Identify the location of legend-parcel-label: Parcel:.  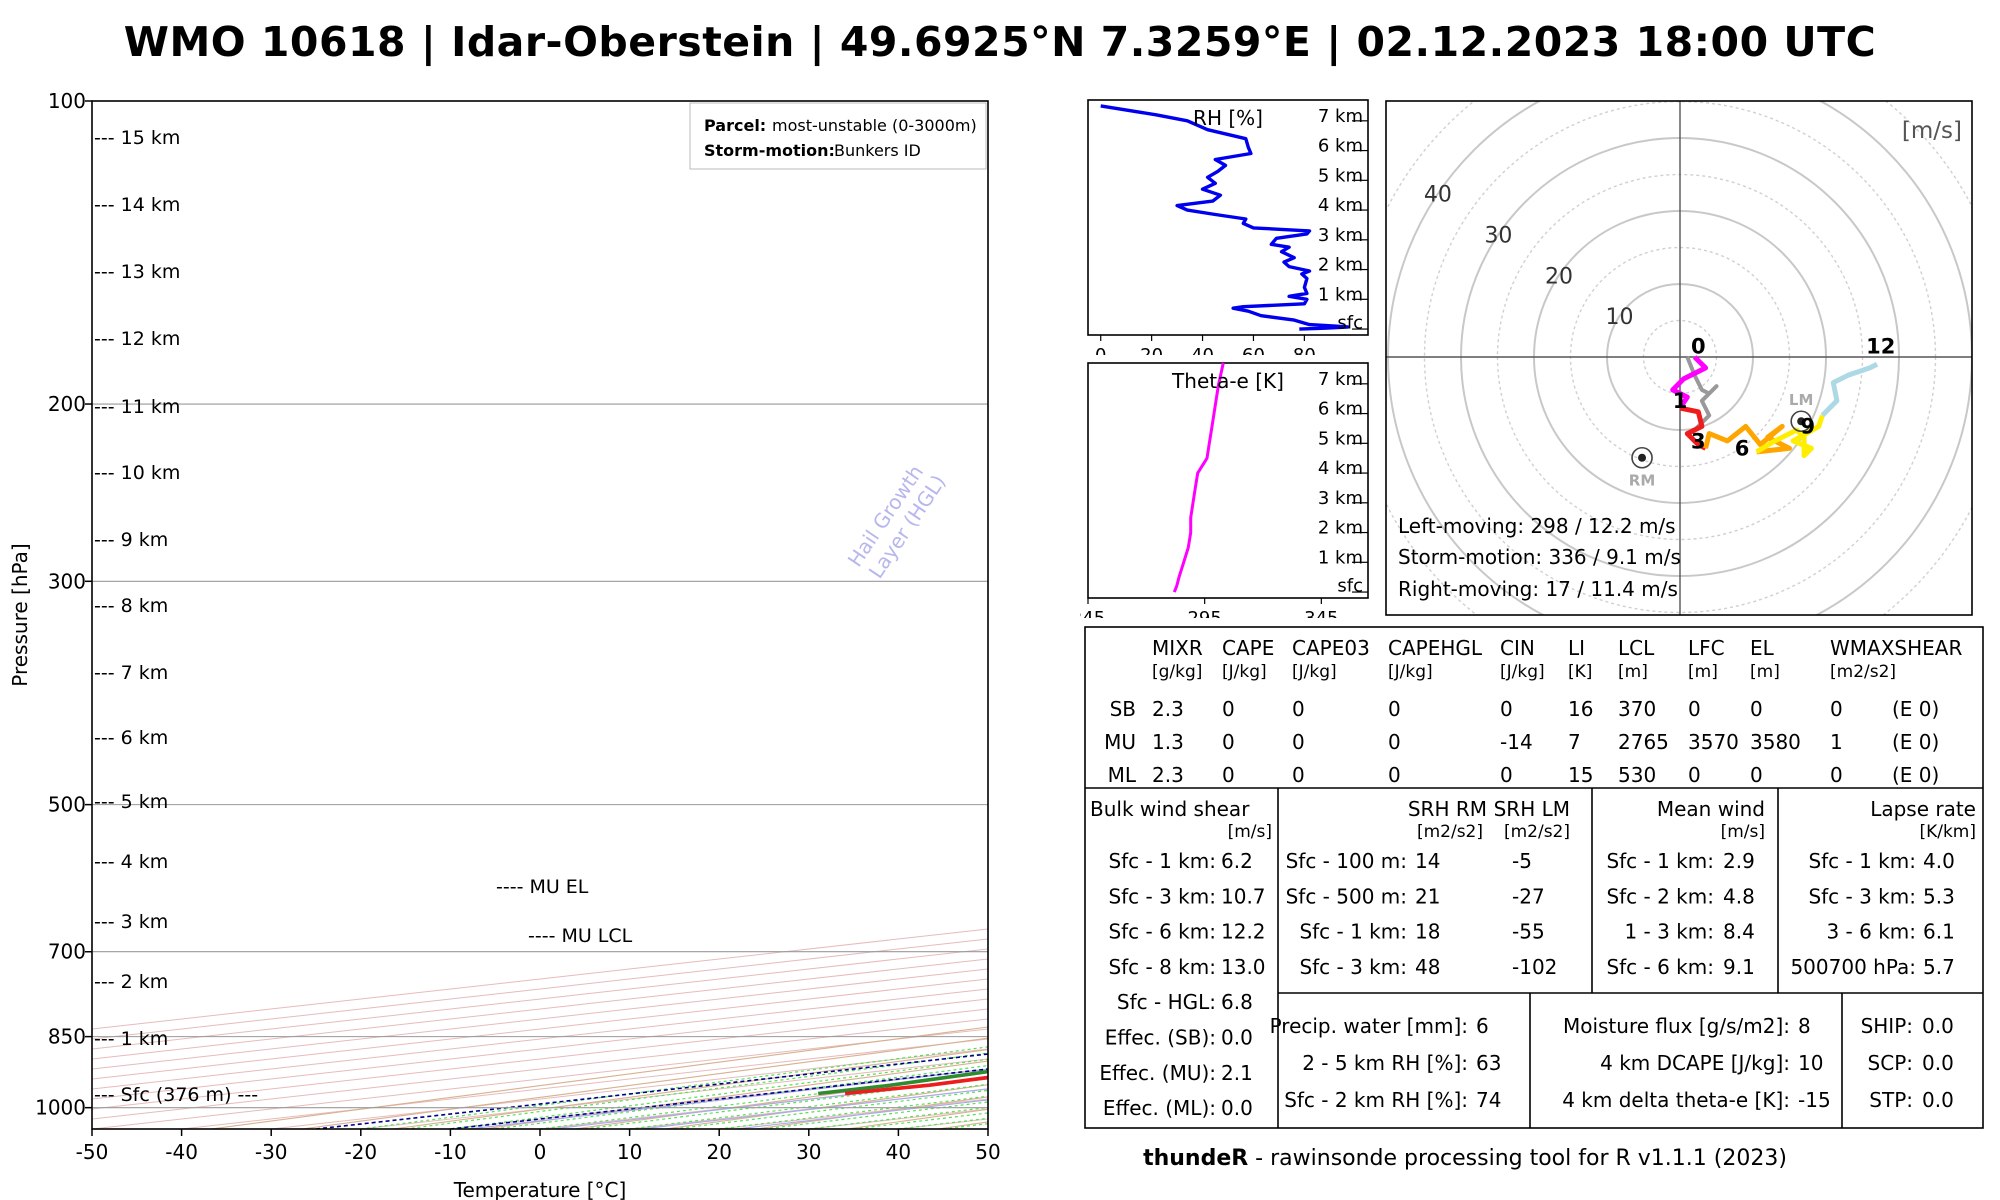
(735, 125).